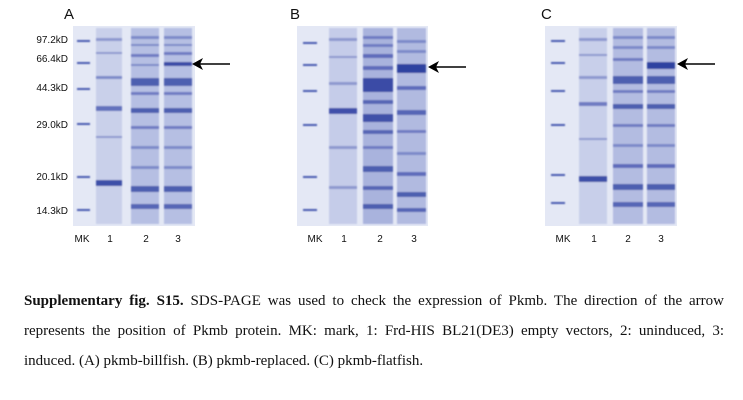 The height and width of the screenshot is (400, 743). I want to click on gel-panel-b, so click(362, 126).